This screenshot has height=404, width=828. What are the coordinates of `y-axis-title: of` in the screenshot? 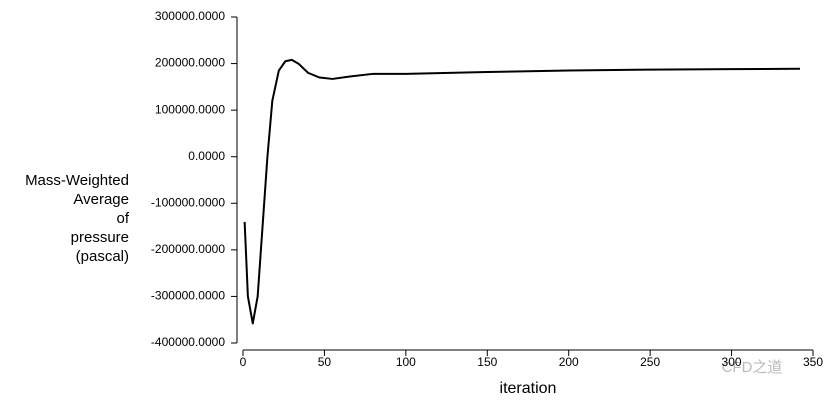 It's located at (122, 218).